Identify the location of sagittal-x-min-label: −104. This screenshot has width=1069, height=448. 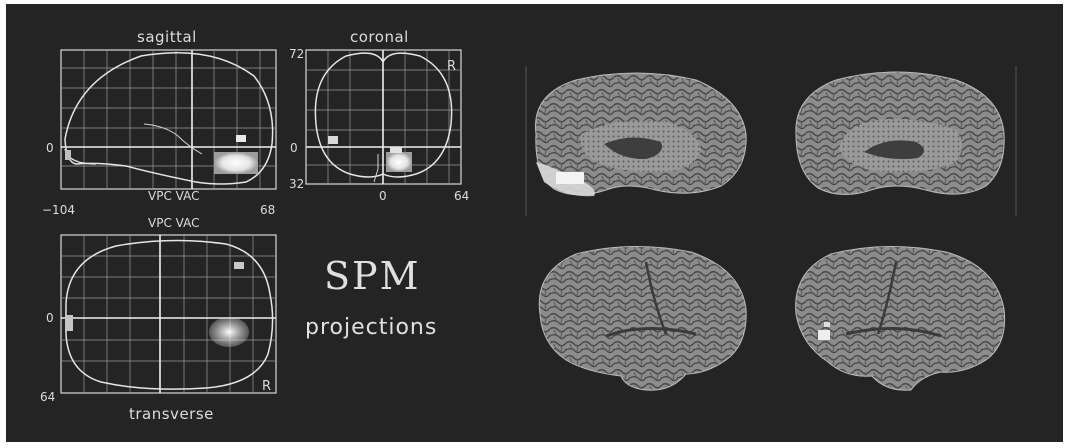
(58, 210).